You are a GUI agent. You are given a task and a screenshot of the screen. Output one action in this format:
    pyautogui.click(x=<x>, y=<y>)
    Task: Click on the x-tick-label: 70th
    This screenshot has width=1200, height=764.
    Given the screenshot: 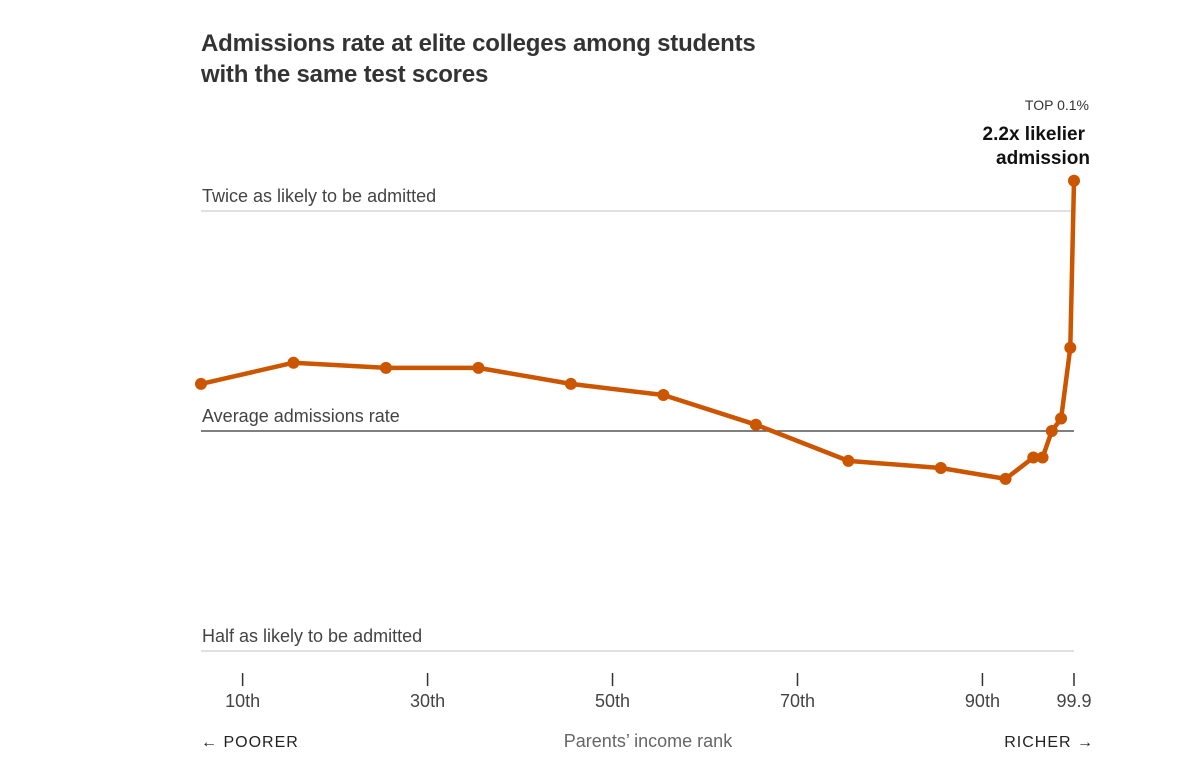 What is the action you would take?
    pyautogui.click(x=797, y=701)
    